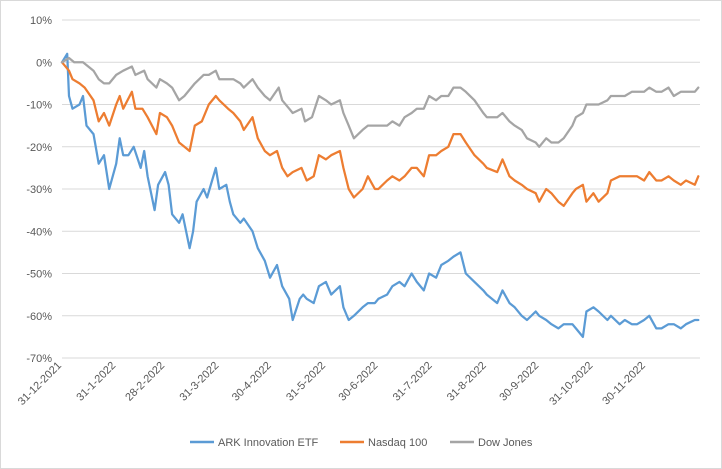 This screenshot has width=722, height=469. What do you see at coordinates (361, 443) in the screenshot?
I see `legend: ARK Innovation ETF Nasdaq 100 Dow Jones` at bounding box center [361, 443].